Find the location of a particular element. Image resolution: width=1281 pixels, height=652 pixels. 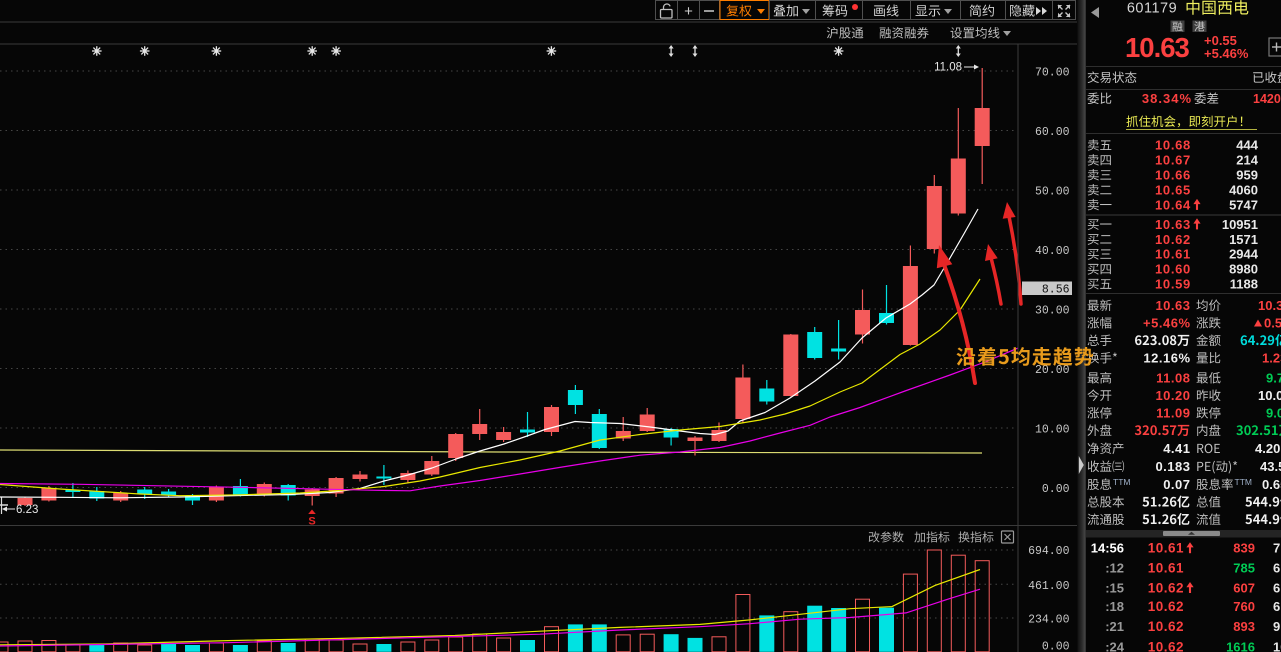

svg-text: :12 is located at coordinates (1114, 568).